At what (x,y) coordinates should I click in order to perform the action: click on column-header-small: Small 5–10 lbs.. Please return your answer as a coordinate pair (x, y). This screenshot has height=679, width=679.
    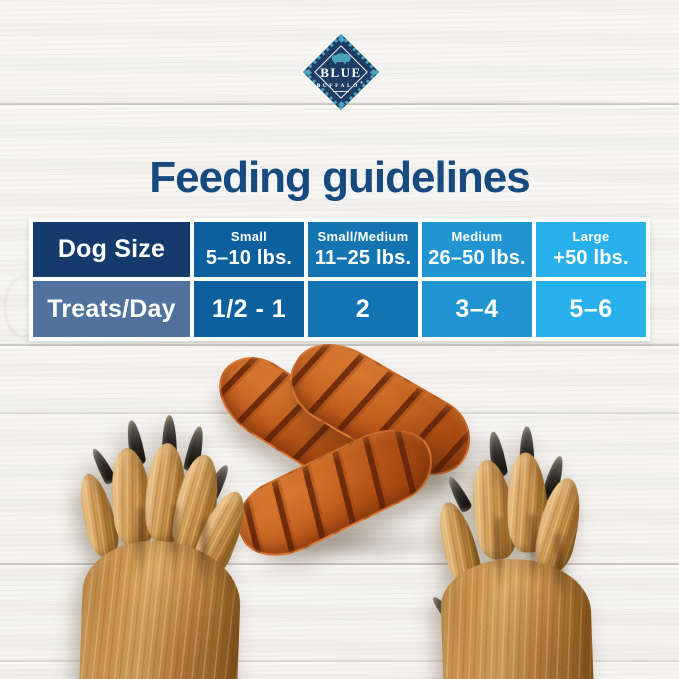
    Looking at the image, I should click on (249, 249).